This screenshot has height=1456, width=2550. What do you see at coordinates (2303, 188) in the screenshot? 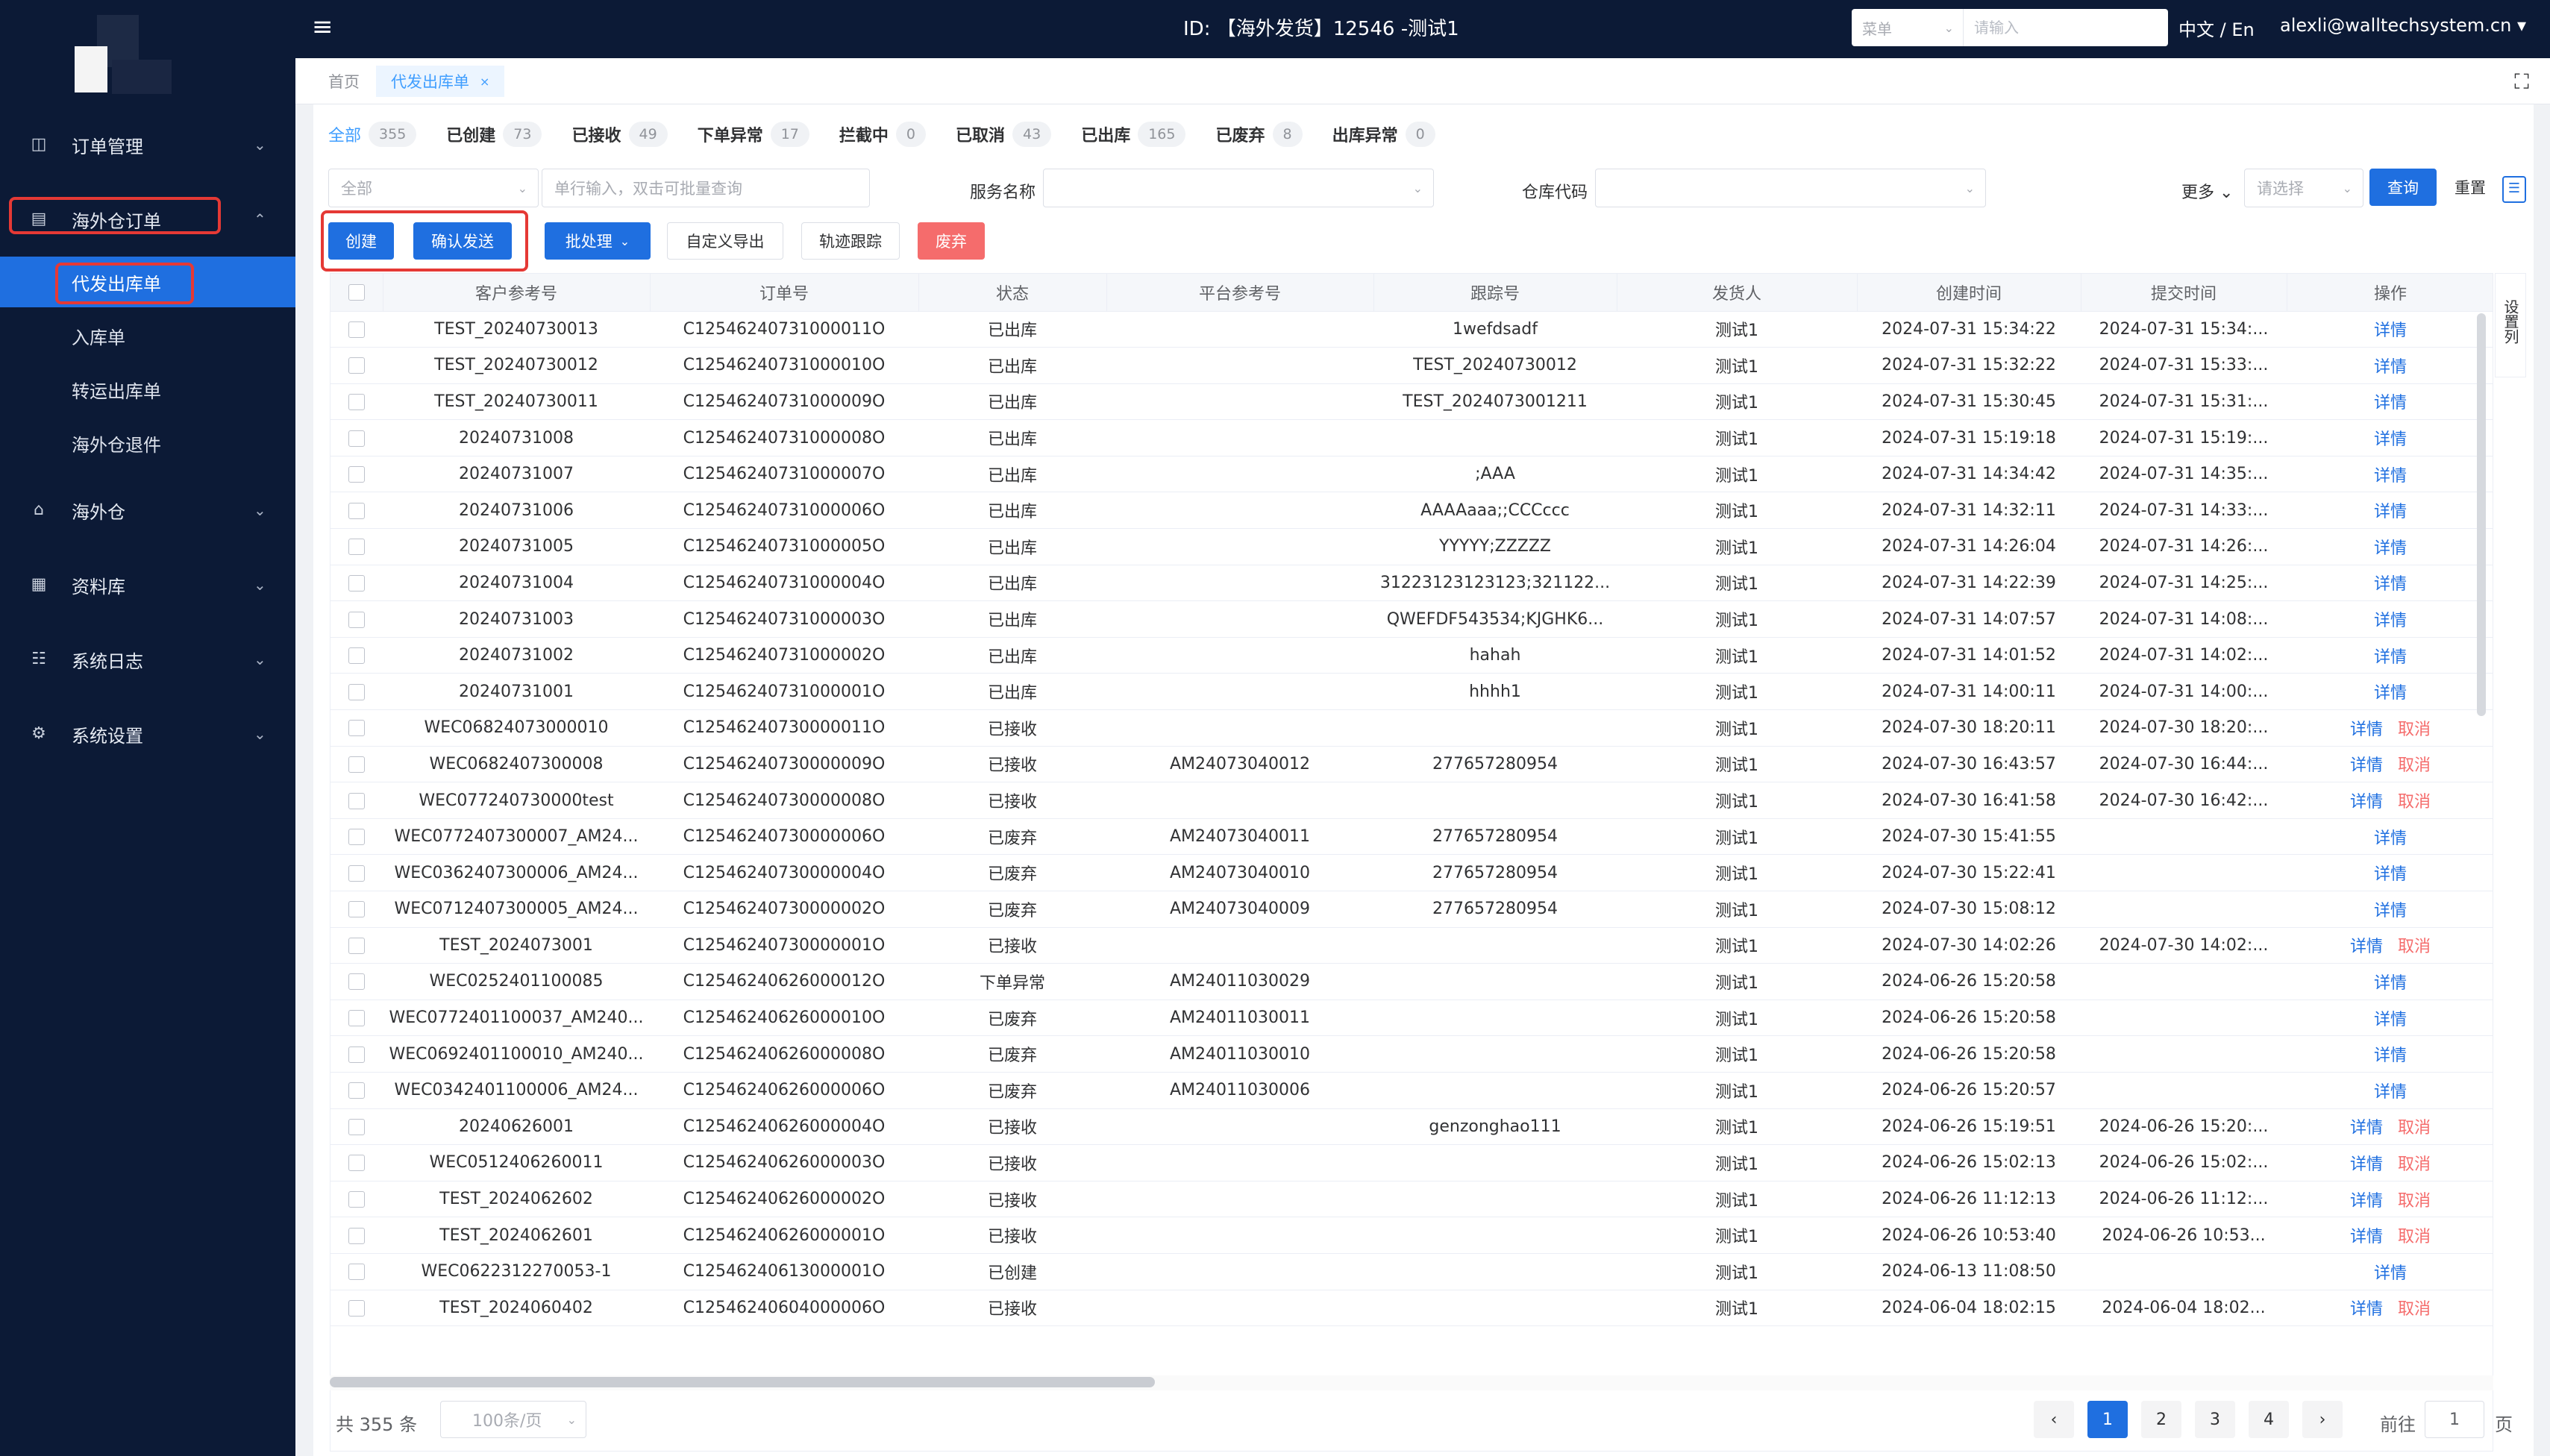
I see `more-select: 请选择 ⌄` at bounding box center [2303, 188].